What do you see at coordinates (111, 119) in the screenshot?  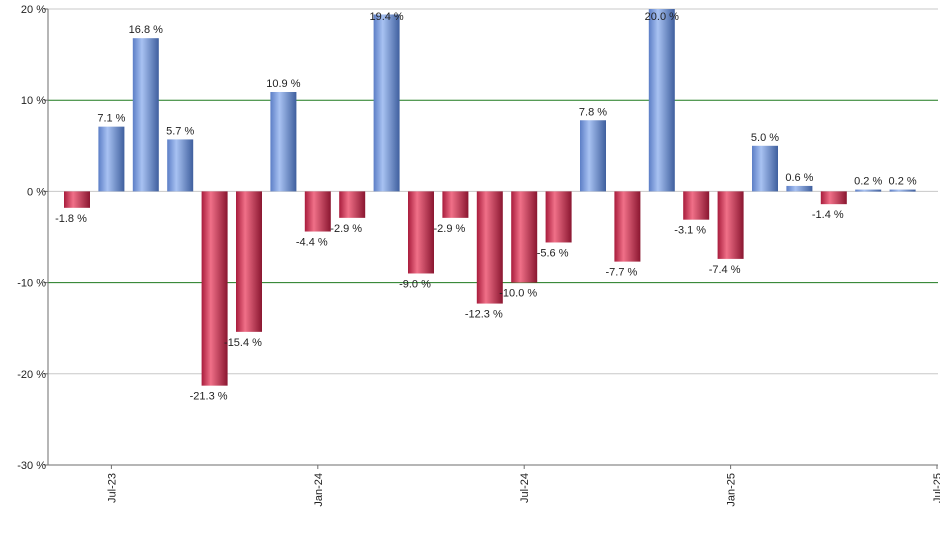 I see `bar-value-label: 7.1 %` at bounding box center [111, 119].